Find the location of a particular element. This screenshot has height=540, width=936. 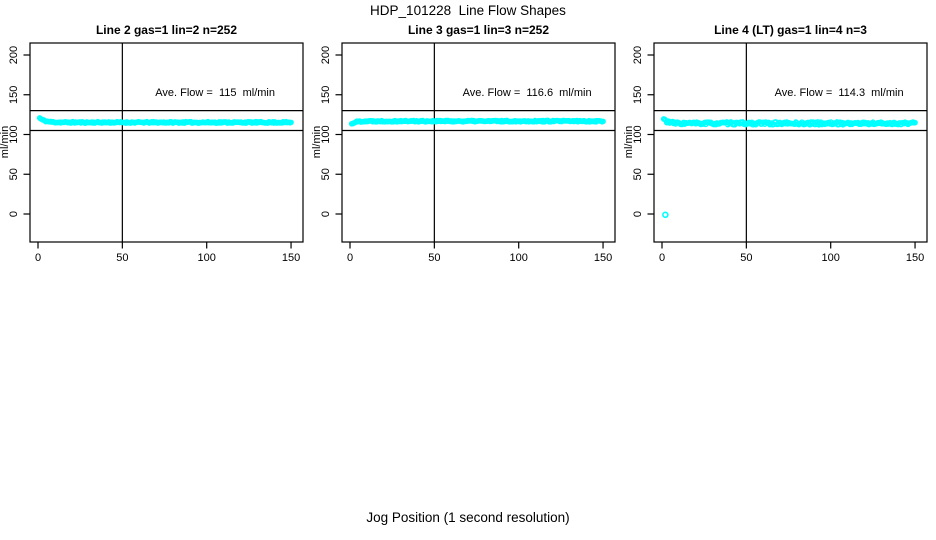

panel-title: Line 4 (LT) gas=1 lin=4 n=3 is located at coordinates (790, 30).